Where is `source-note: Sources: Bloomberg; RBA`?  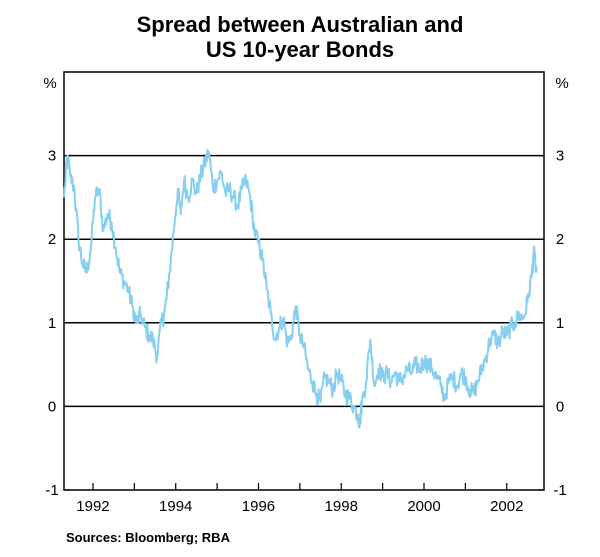 source-note: Sources: Bloomberg; RBA is located at coordinates (148, 537).